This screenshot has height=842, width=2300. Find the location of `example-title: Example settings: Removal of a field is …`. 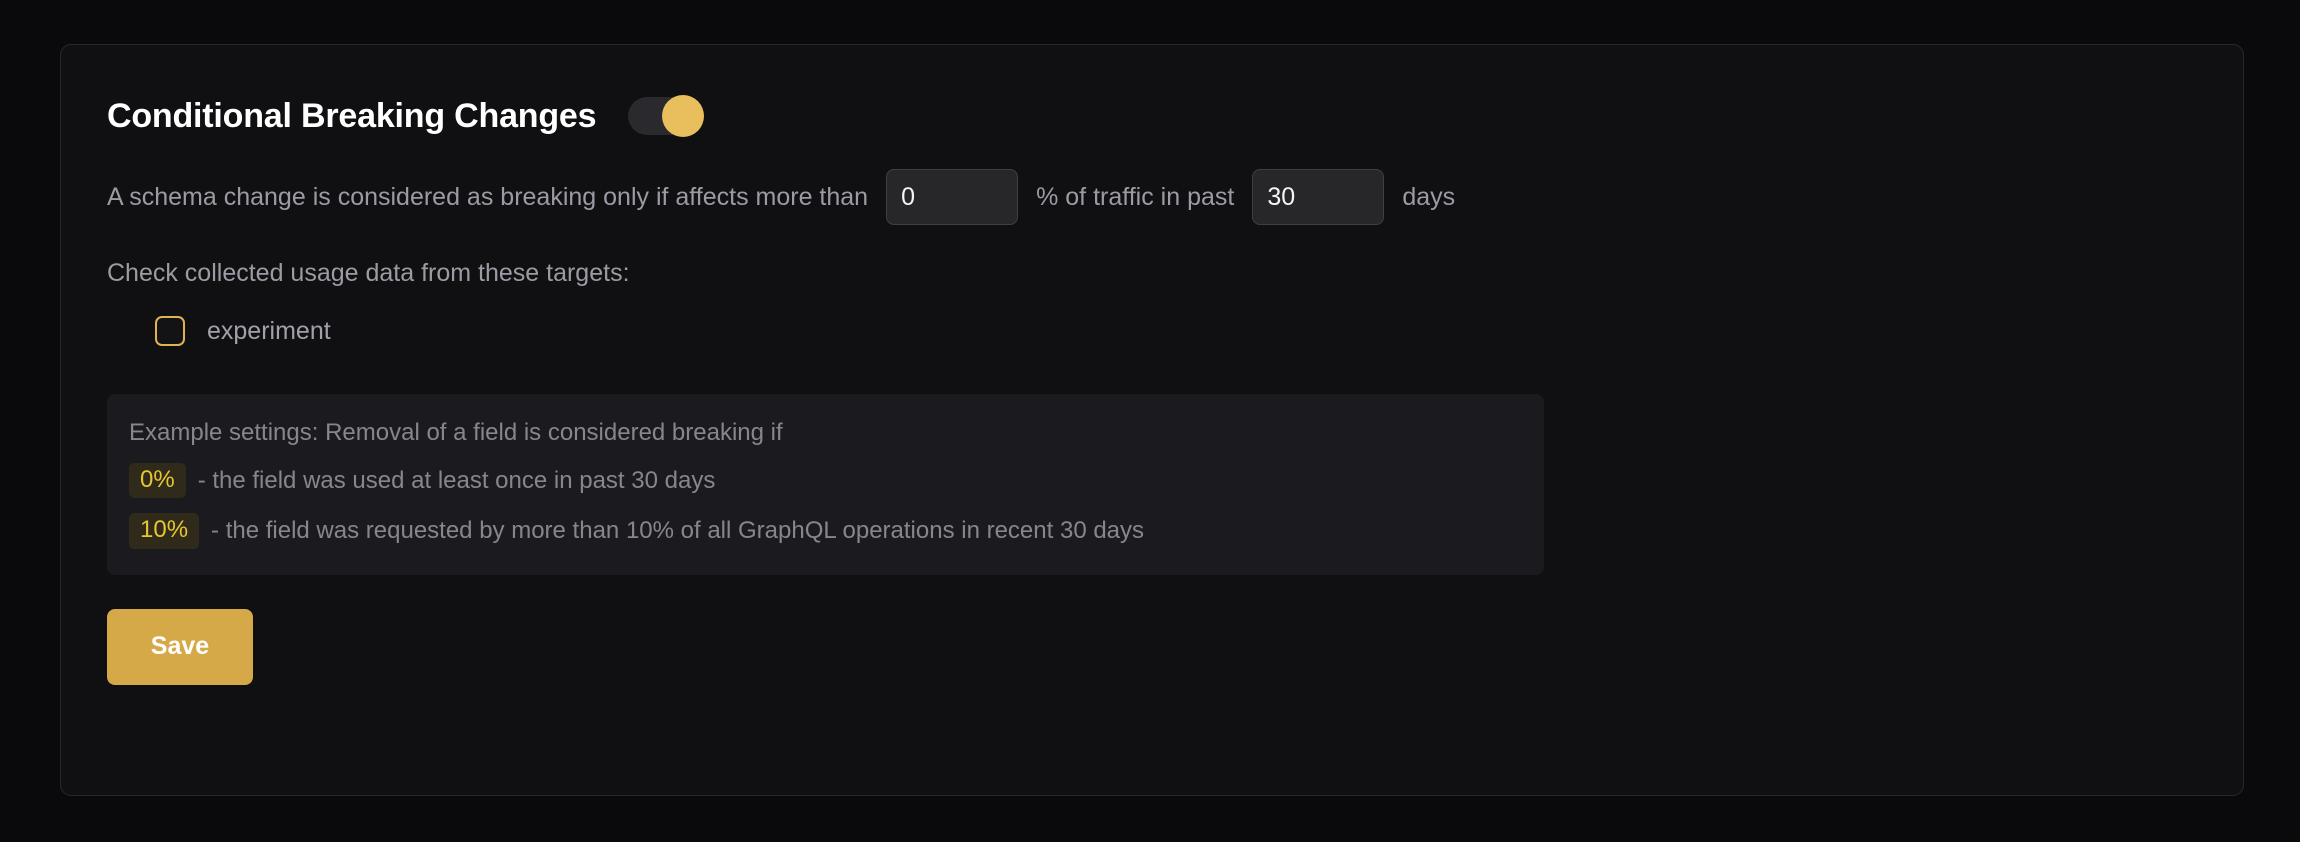

example-title: Example settings: Removal of a field is … is located at coordinates (456, 432).